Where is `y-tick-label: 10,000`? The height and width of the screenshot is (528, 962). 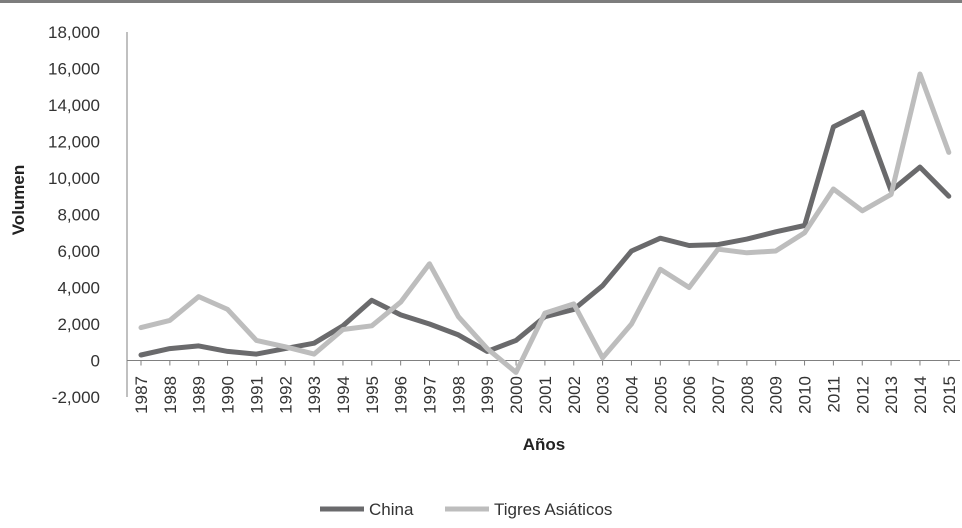
y-tick-label: 10,000 is located at coordinates (74, 178).